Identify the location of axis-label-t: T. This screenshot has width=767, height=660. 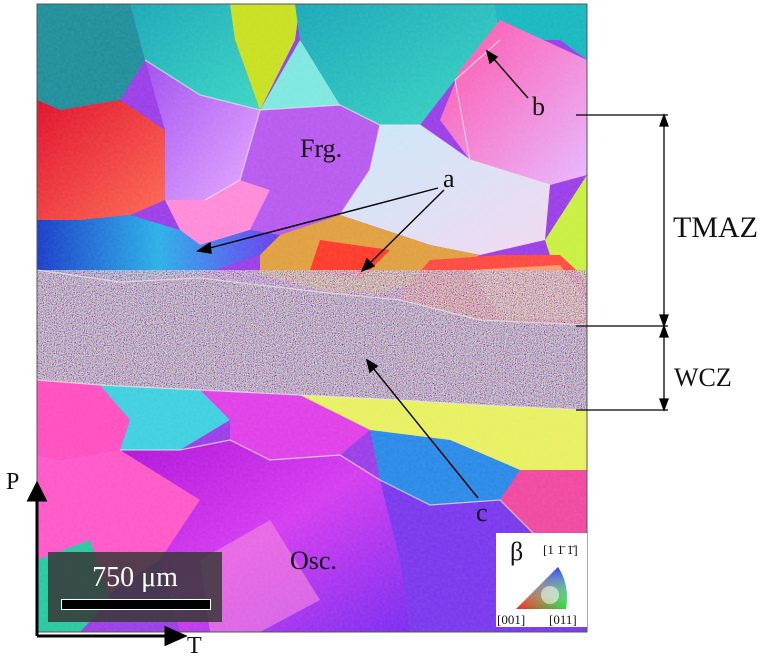
(194, 646).